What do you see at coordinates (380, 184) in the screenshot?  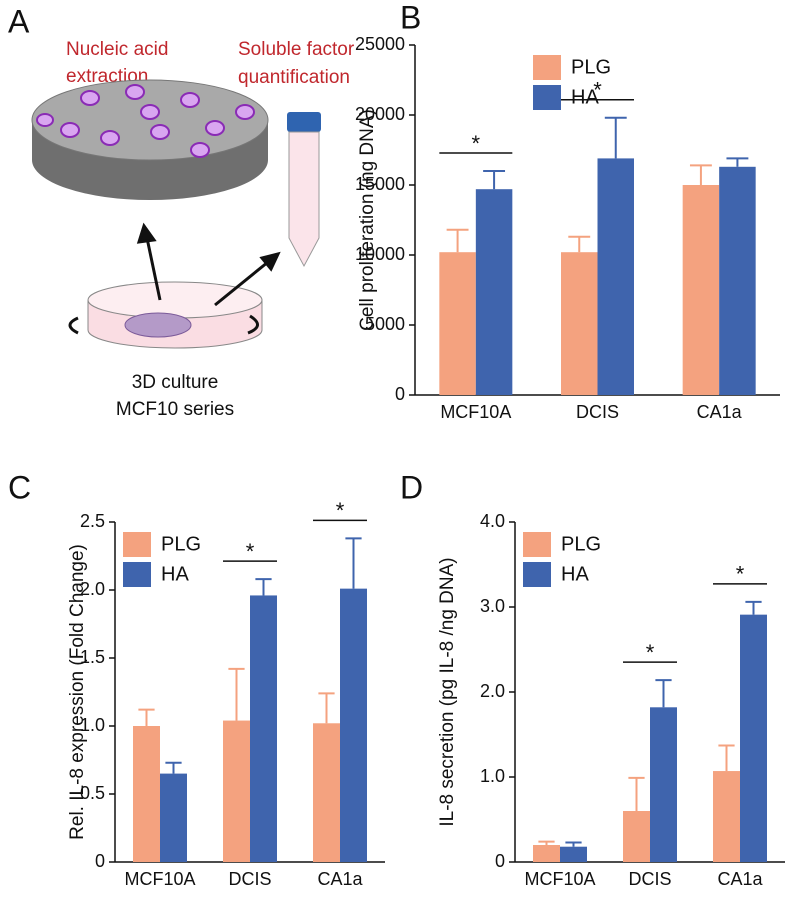 I see `y-tick-label: 15000` at bounding box center [380, 184].